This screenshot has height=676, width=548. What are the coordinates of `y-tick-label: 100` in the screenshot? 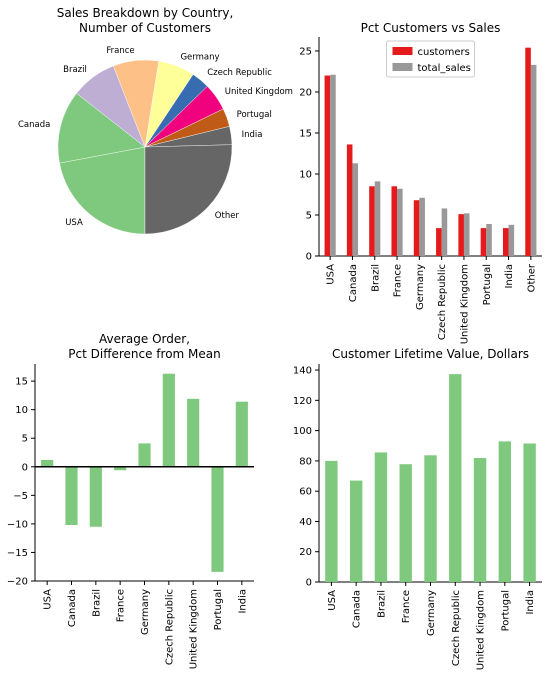 It's located at (302, 431).